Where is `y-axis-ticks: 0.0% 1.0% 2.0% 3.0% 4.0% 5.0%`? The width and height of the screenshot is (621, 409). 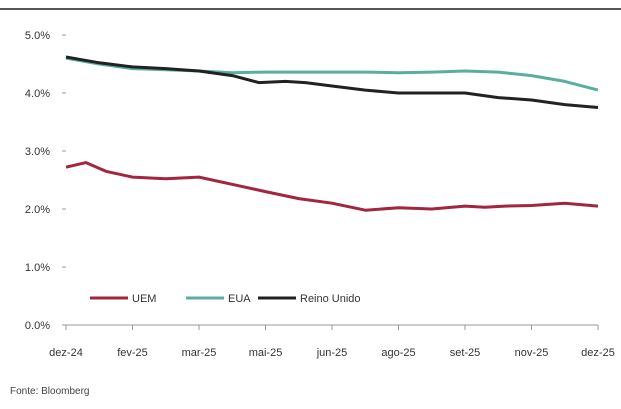 y-axis-ticks: 0.0% 1.0% 2.0% 3.0% 4.0% 5.0% is located at coordinates (45, 181).